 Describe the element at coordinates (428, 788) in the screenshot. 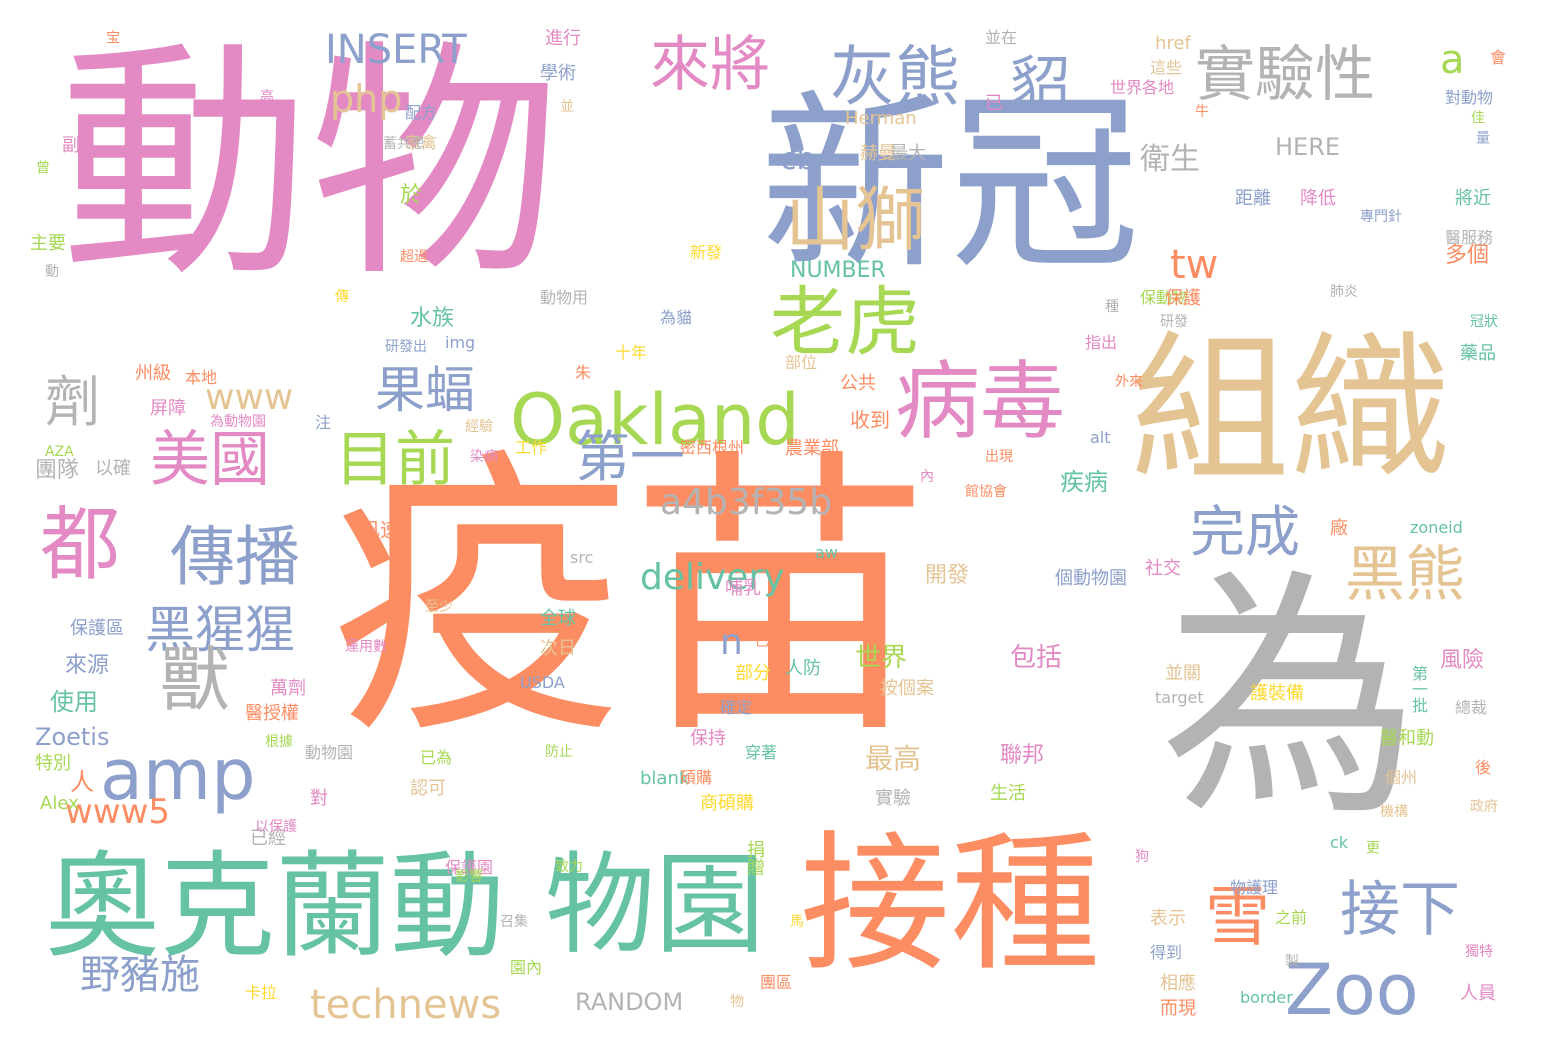

I see `word-179: 認可` at that location.